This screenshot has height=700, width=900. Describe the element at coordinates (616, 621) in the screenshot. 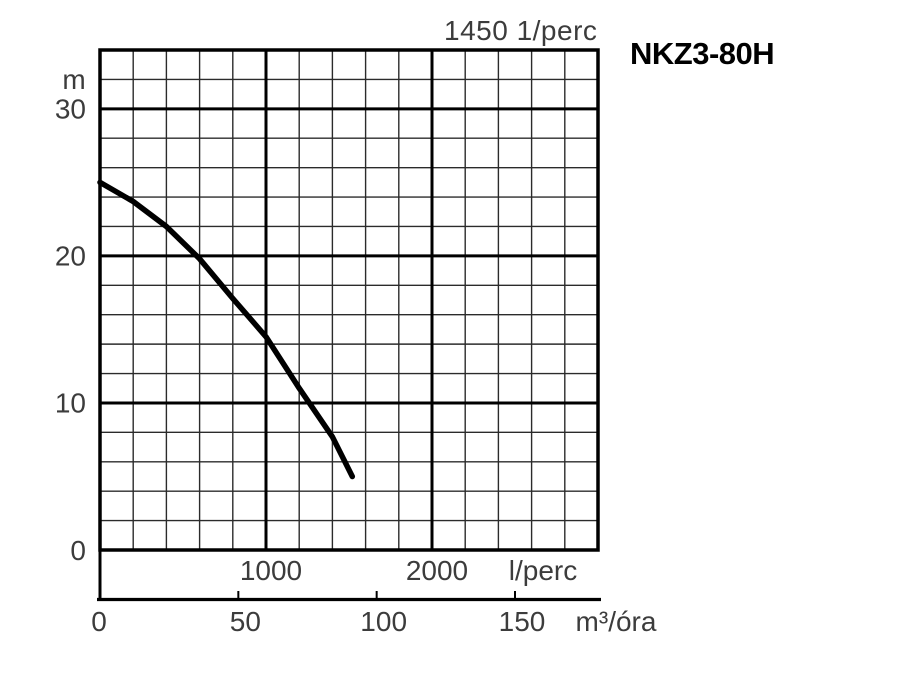

I see `x-axis-secondary-unit-label: m³/óra` at that location.